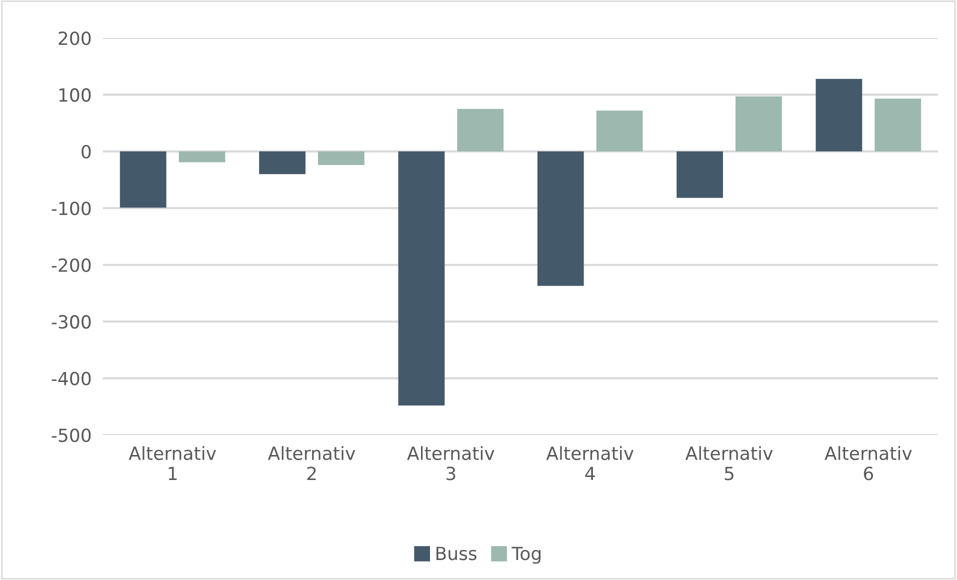  I want to click on y-tick-label: -400, so click(71, 379).